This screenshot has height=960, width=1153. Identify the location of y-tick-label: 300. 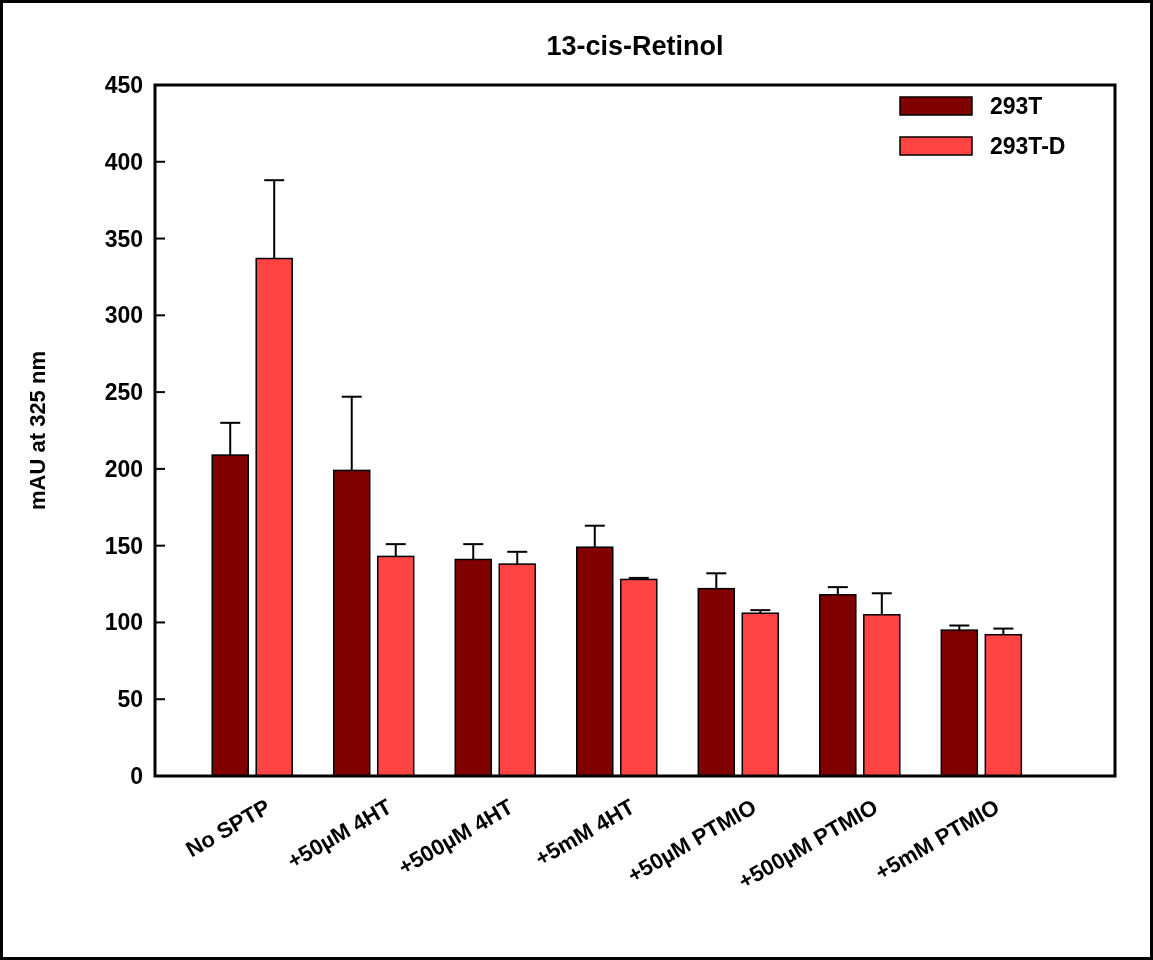
(123, 315).